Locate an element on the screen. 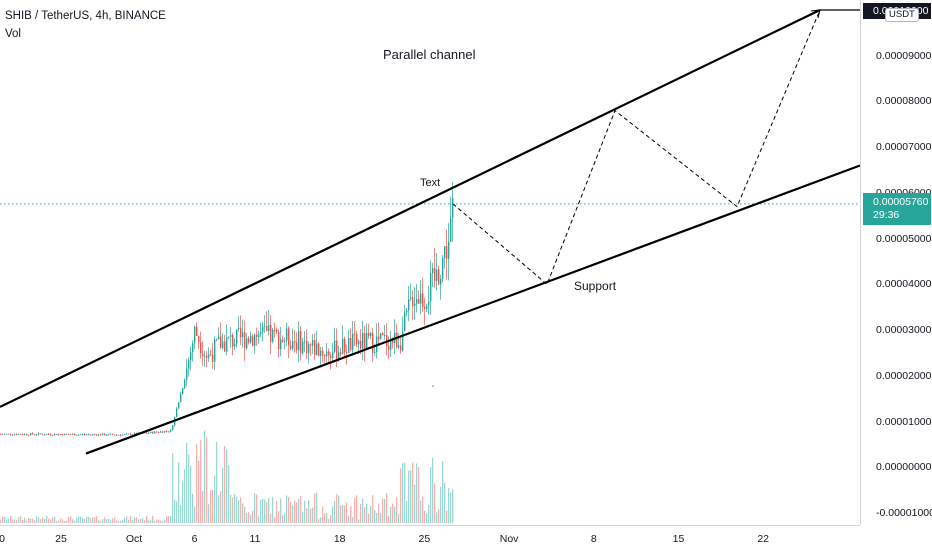 The height and width of the screenshot is (551, 932). price-tick-label: 0.00003000 is located at coordinates (904, 330).